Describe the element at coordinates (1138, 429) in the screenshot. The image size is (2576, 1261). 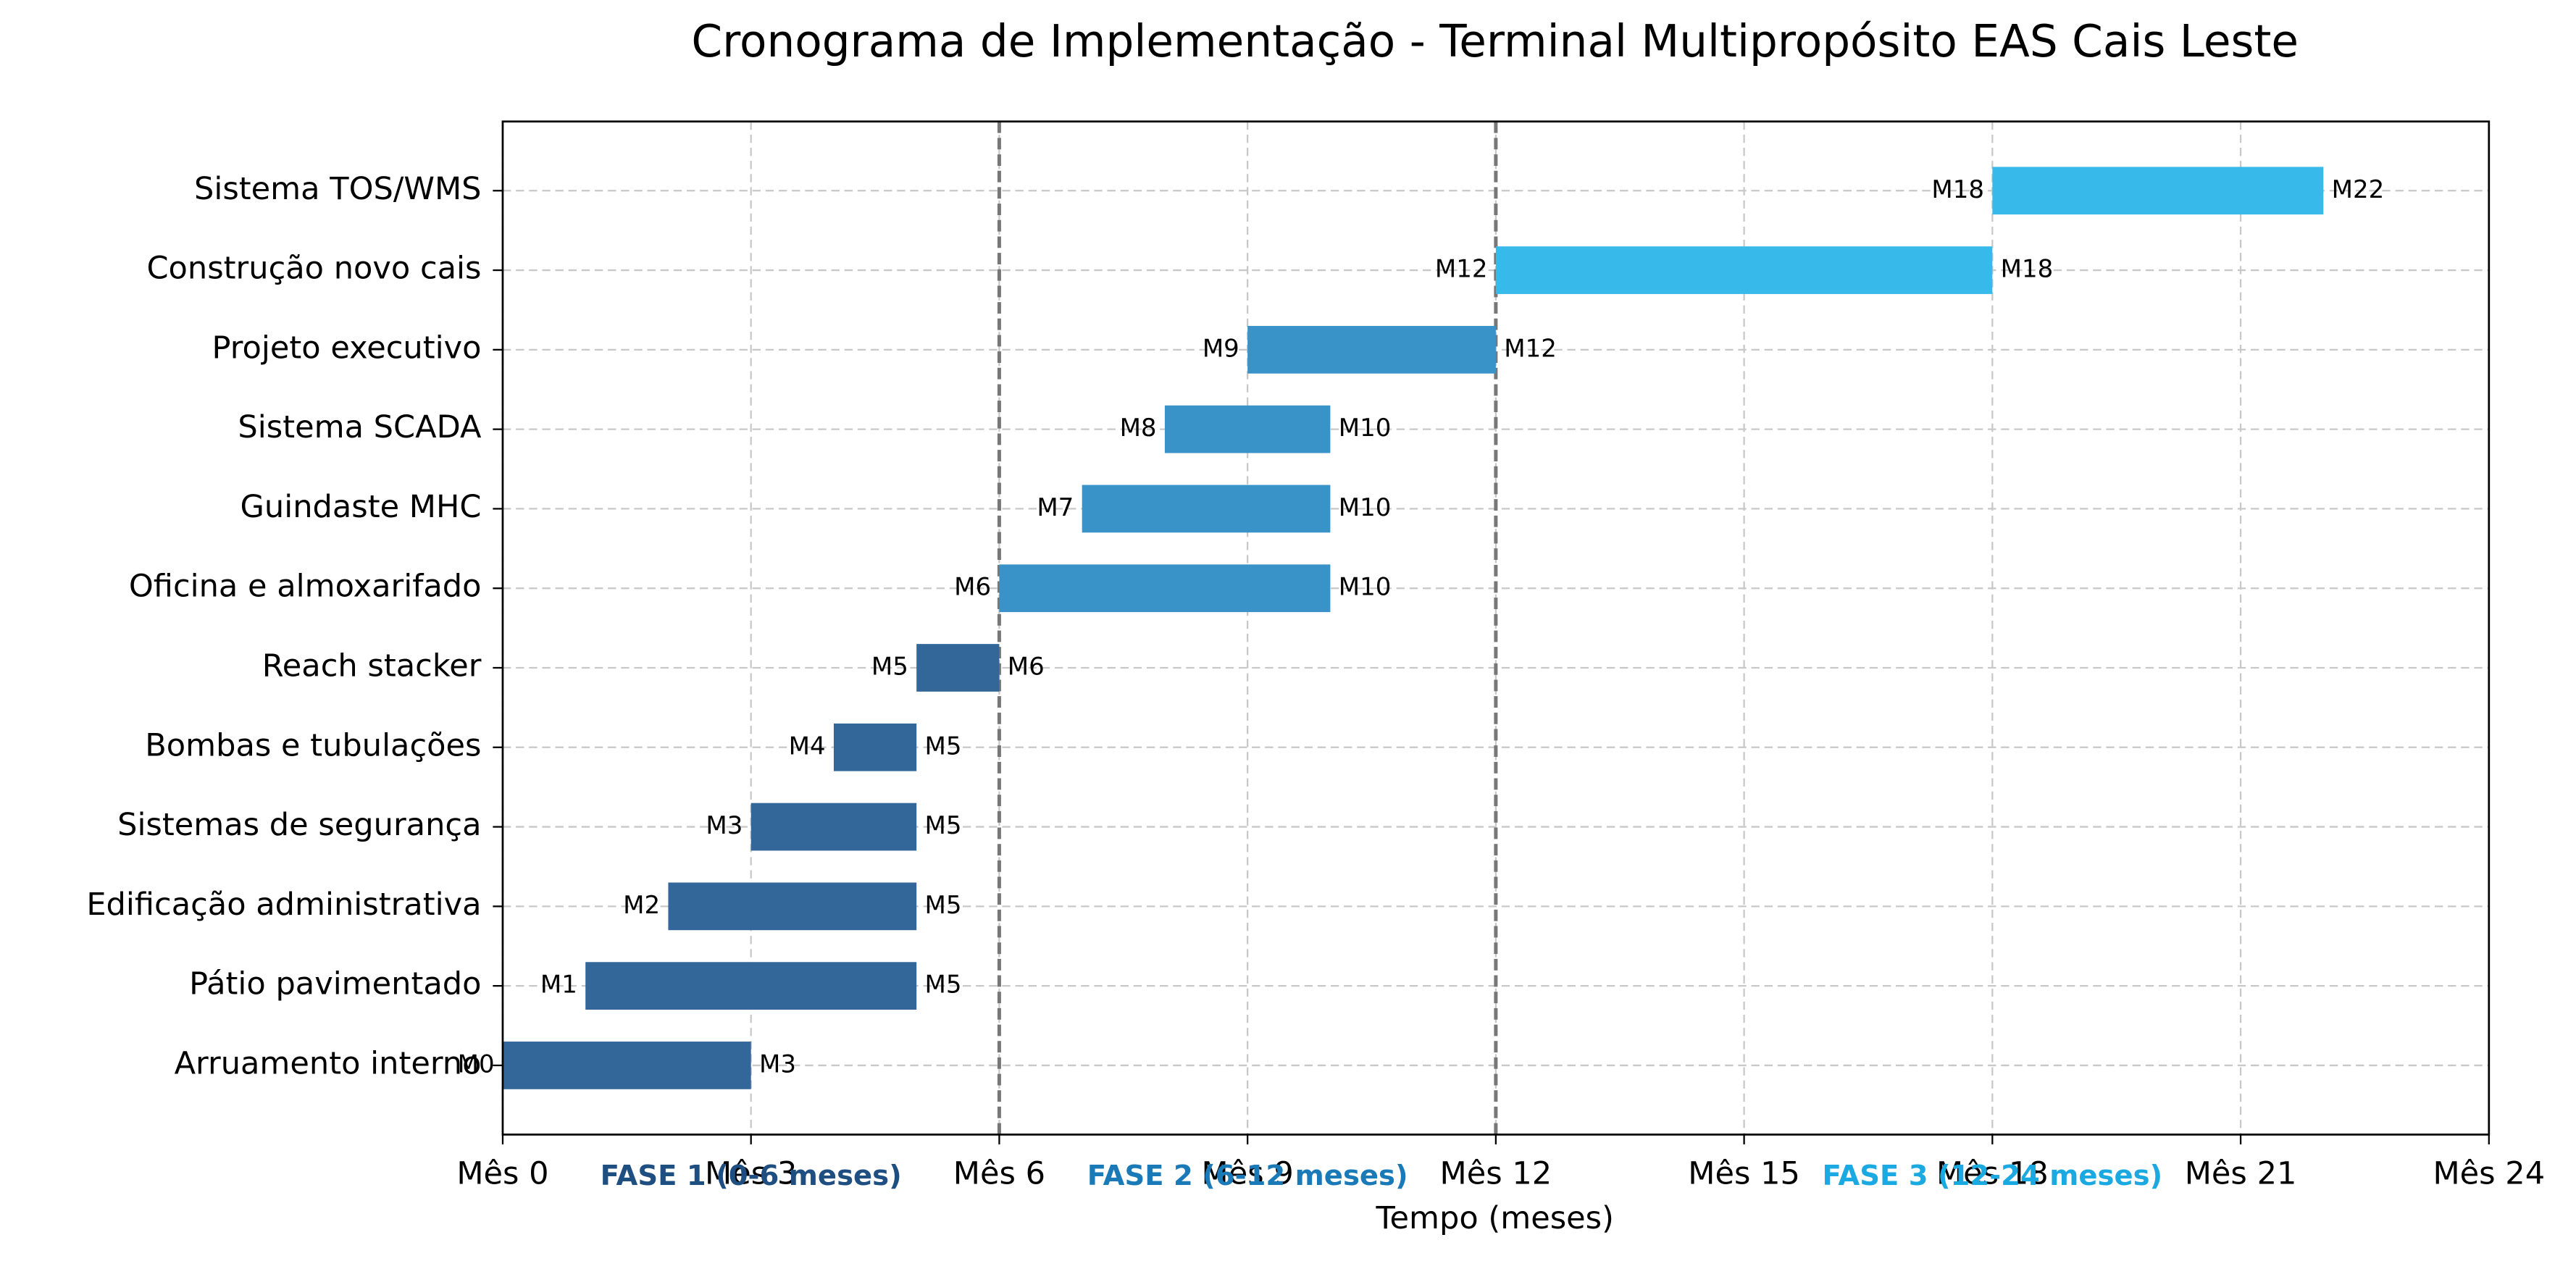
I see `start-label: M8` at that location.